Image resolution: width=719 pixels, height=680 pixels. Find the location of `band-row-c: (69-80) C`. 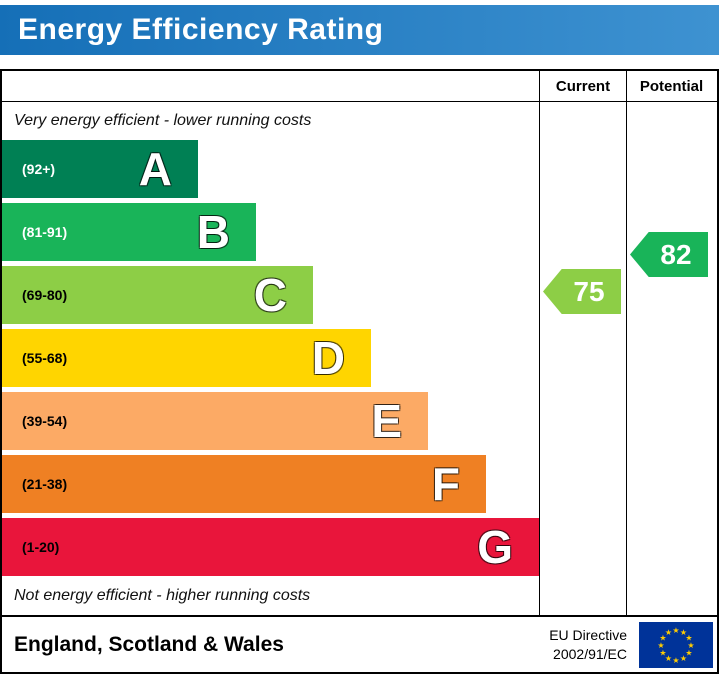

band-row-c: (69-80) C is located at coordinates (157, 295).